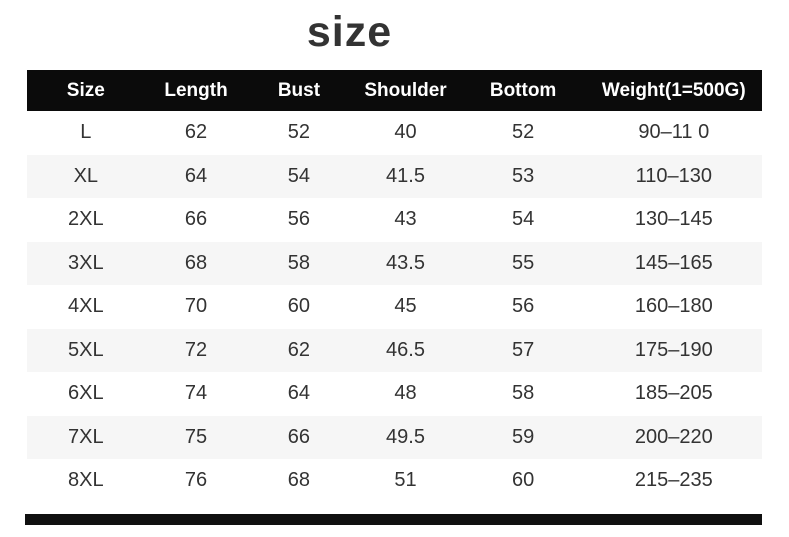  Describe the element at coordinates (405, 219) in the screenshot. I see `table-cell: 43` at that location.